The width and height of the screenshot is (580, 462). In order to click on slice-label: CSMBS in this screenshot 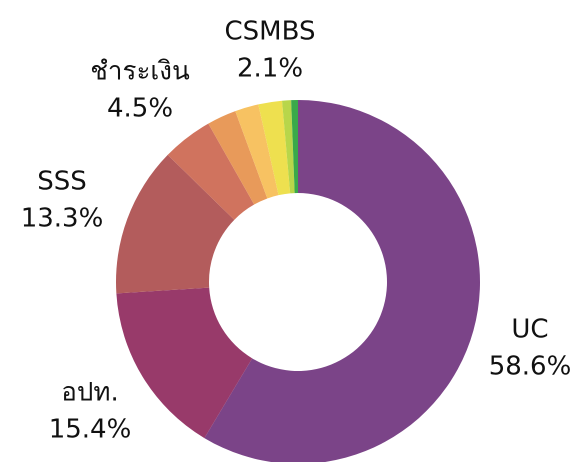, I will do `click(270, 32)`.